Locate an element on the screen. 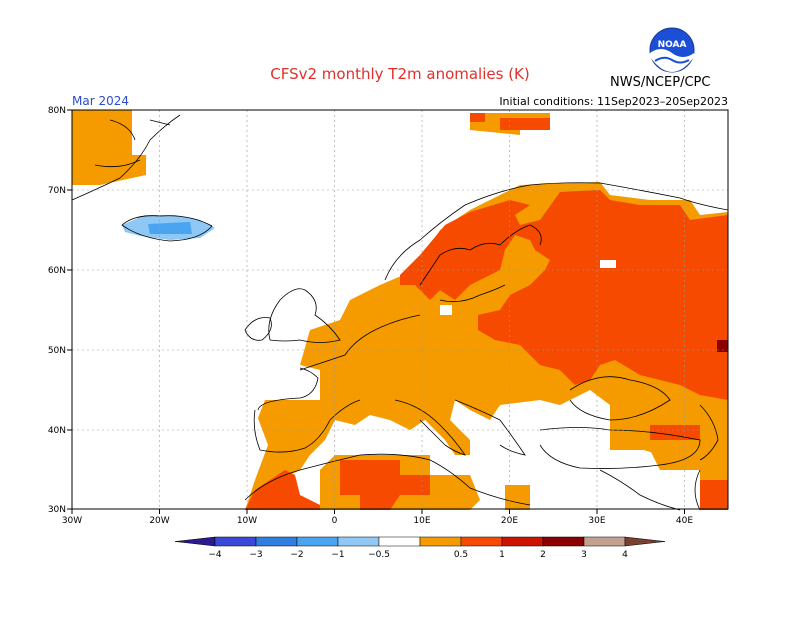  legend-label: −2 is located at coordinates (296, 555).